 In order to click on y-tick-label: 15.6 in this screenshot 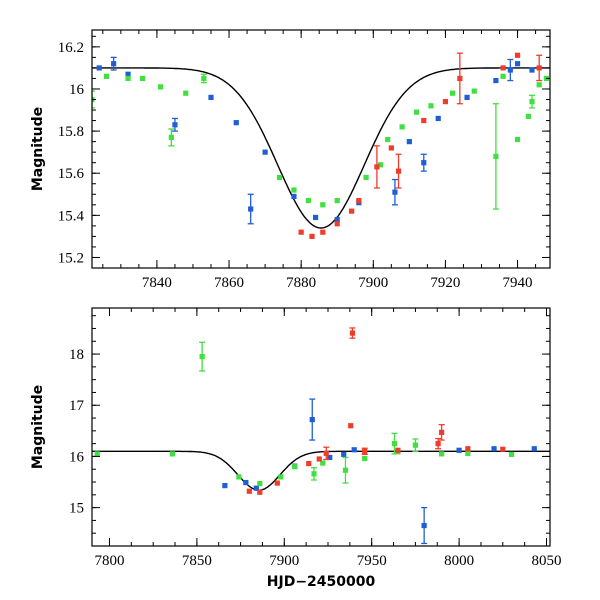, I will do `click(71, 174)`.